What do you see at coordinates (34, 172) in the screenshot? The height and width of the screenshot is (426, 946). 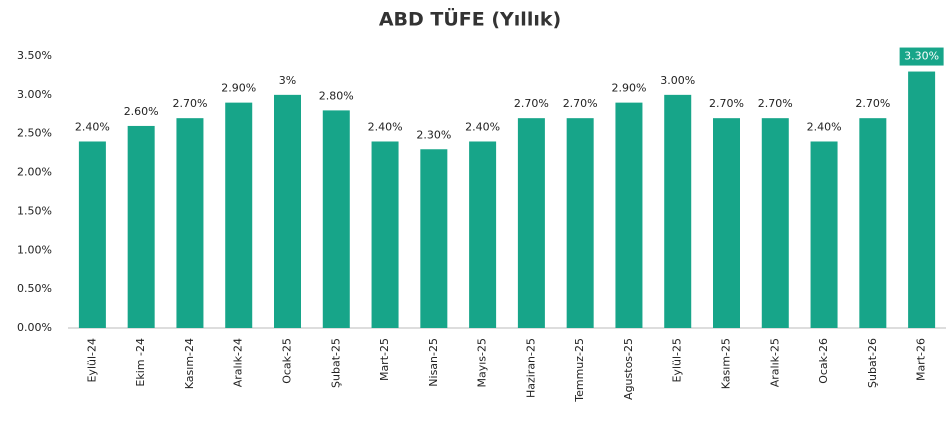 I see `y-tick-label: 2.00%` at bounding box center [34, 172].